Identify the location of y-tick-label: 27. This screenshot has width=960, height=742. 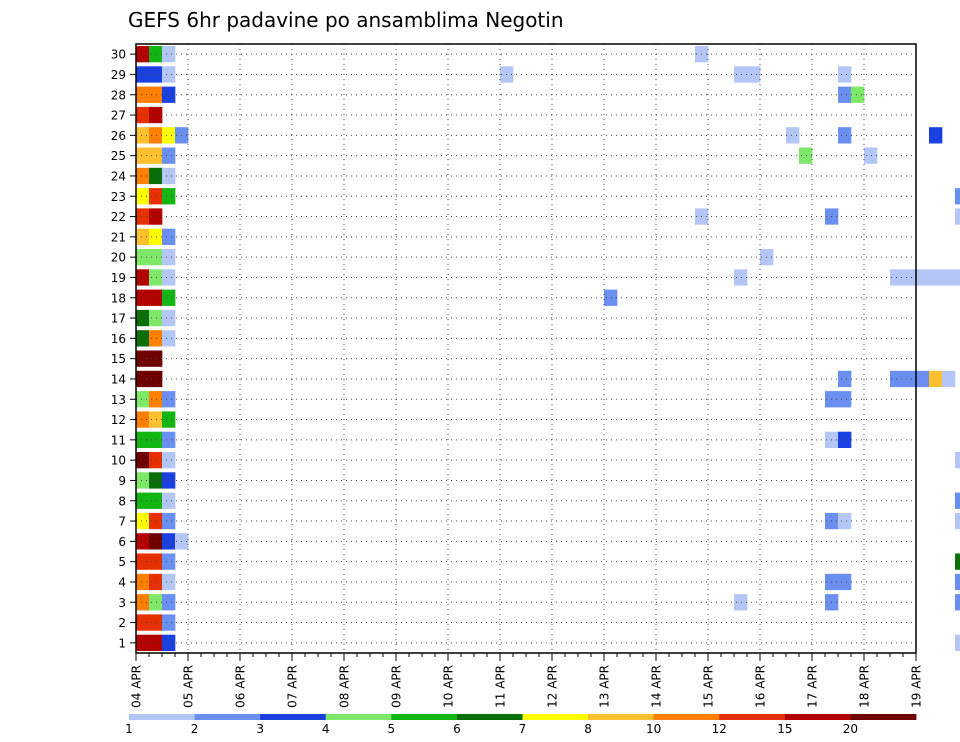
(118, 116).